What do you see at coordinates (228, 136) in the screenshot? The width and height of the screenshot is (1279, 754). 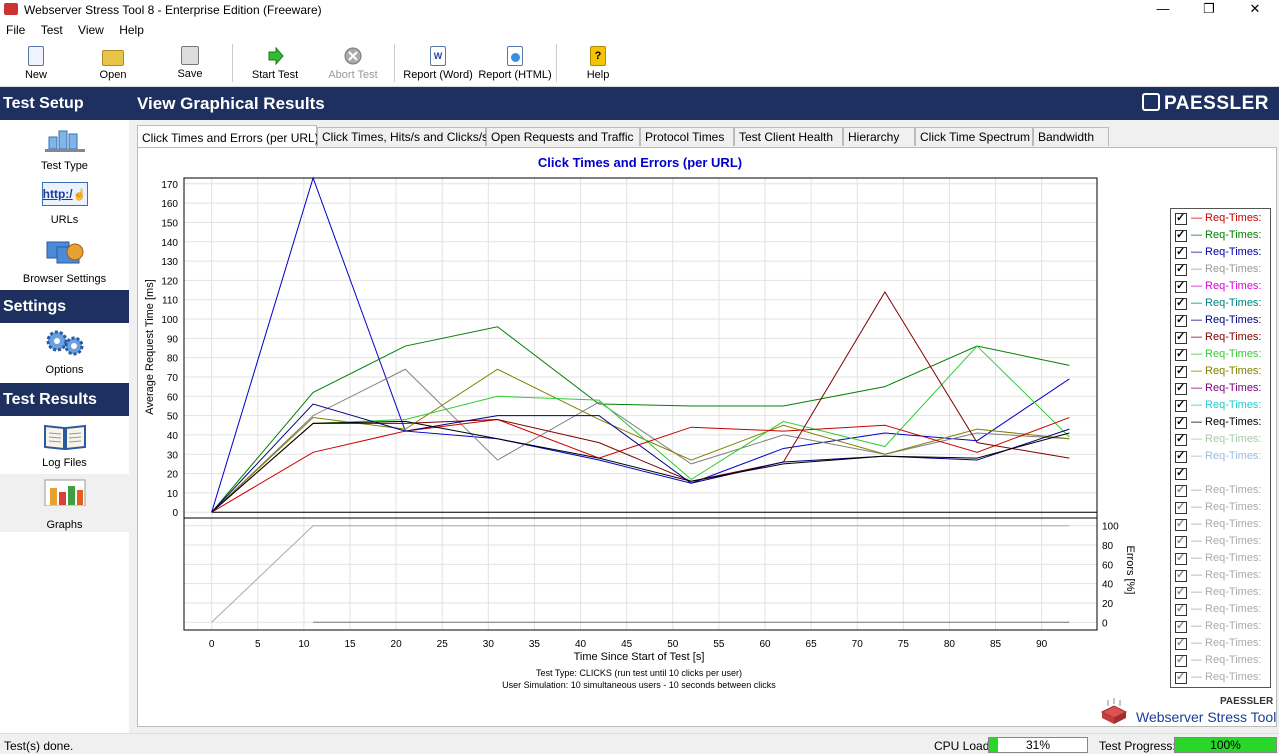 I see `tab-click-times-errors: Click Times and Errors (per URL)` at bounding box center [228, 136].